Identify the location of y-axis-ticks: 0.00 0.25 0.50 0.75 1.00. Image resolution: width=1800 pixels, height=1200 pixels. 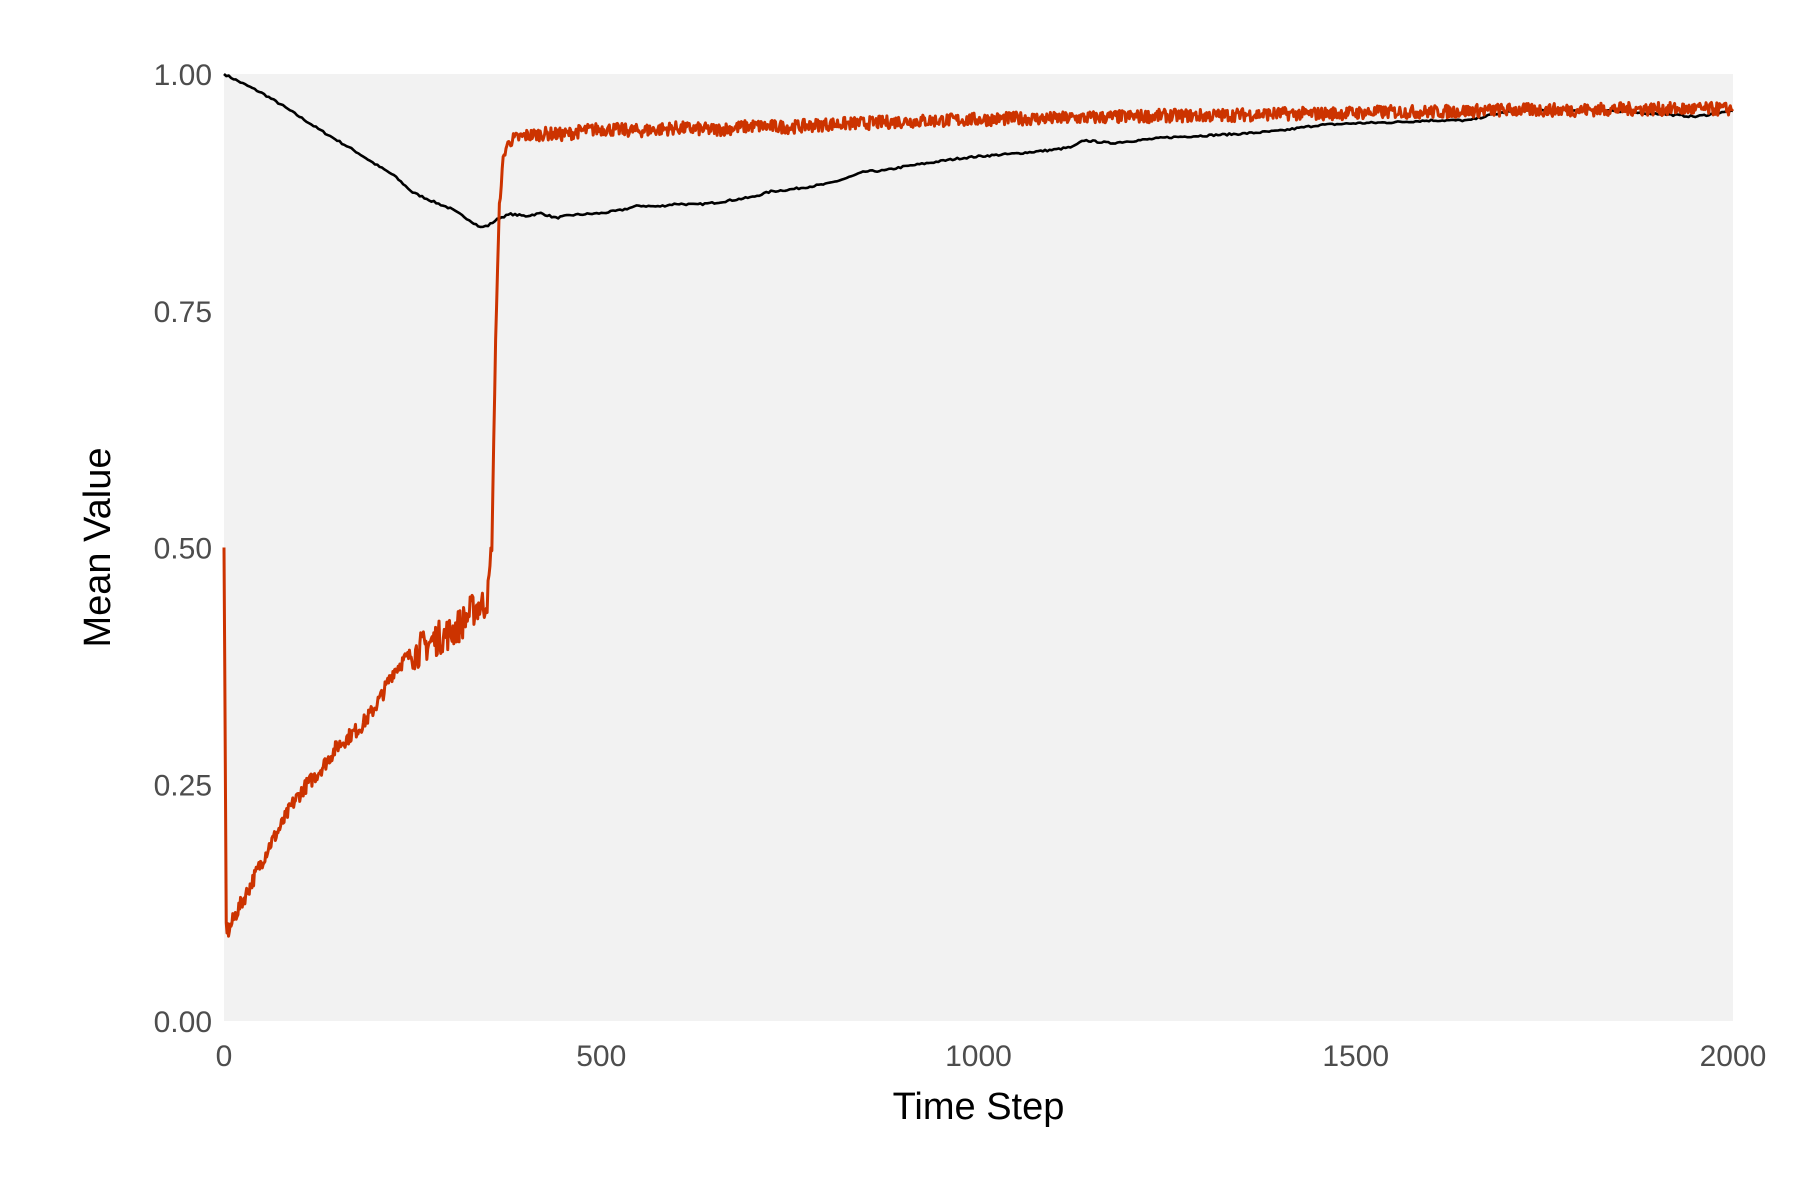
(183, 549).